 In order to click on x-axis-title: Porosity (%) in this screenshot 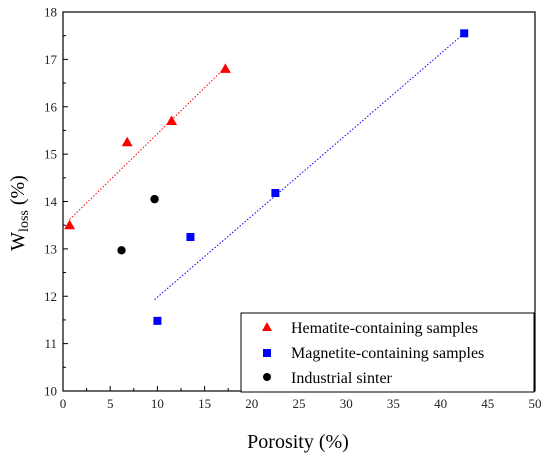, I will do `click(298, 442)`.